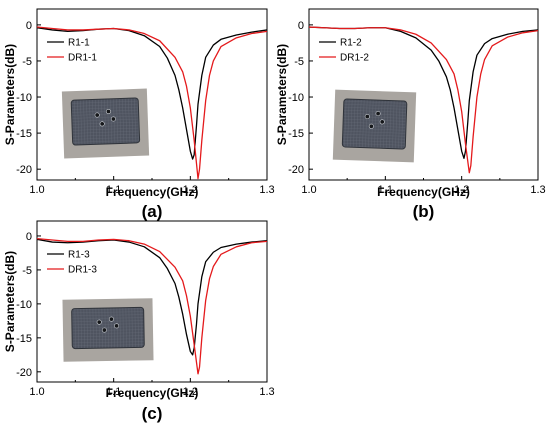  Describe the element at coordinates (351, 43) in the screenshot. I see `legend-label: R1-2` at that location.